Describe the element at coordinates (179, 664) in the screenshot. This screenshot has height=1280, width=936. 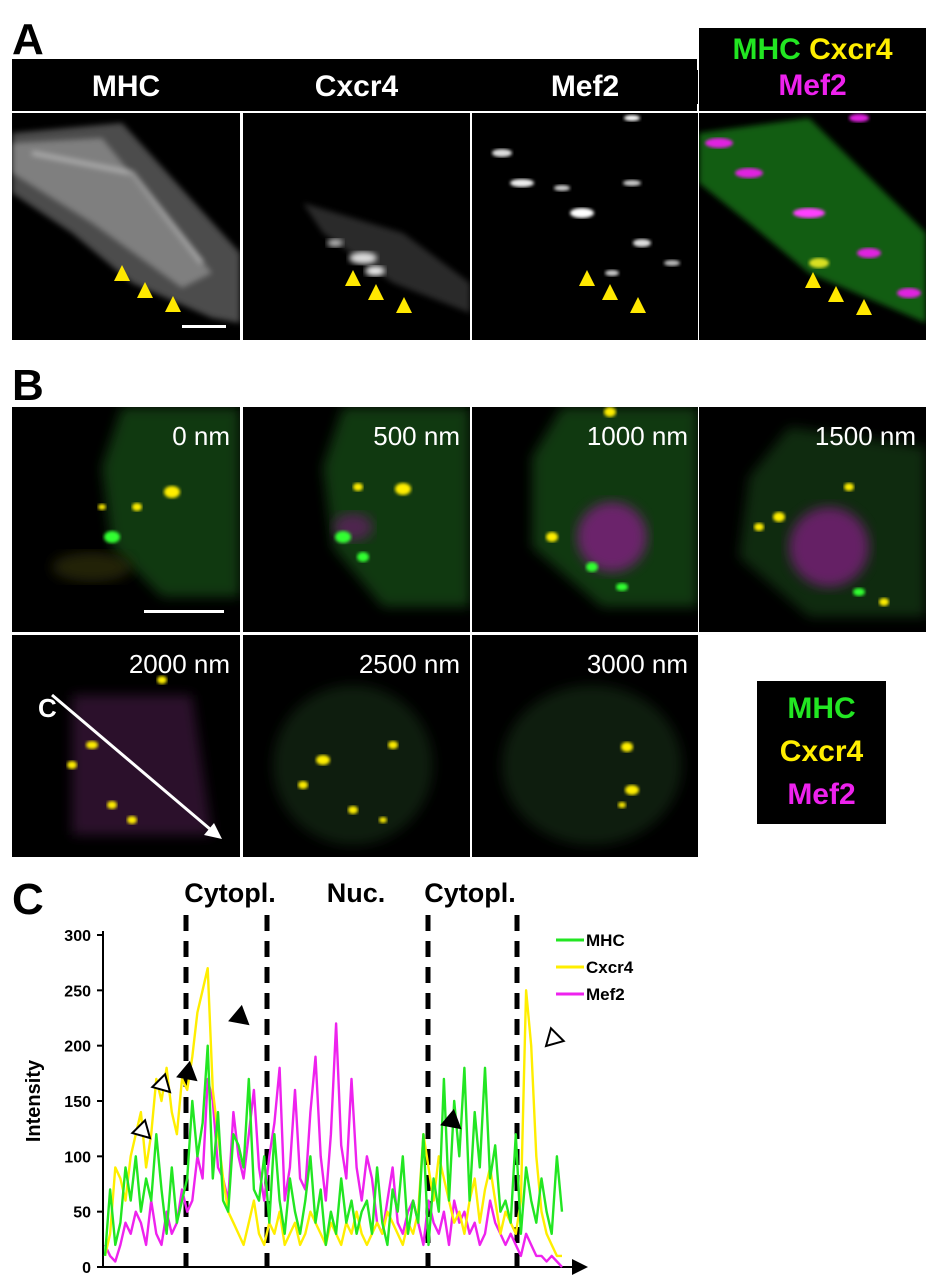
I see `depth-label: 2000 nm` at that location.